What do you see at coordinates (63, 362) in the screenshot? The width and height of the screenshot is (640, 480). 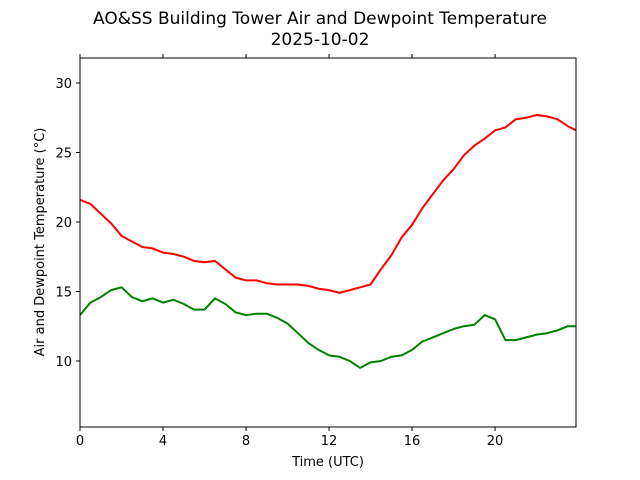 I see `y-tick-label: 10` at bounding box center [63, 362].